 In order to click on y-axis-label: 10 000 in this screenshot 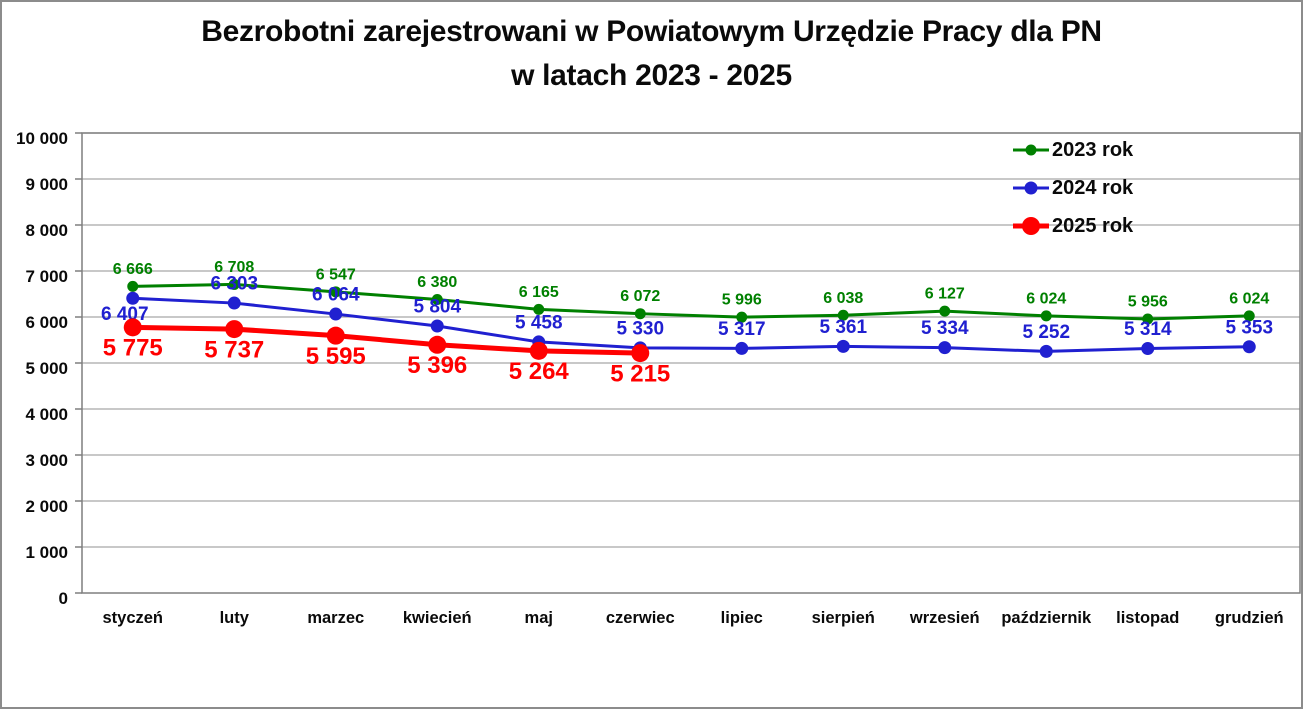, I will do `click(42, 138)`.